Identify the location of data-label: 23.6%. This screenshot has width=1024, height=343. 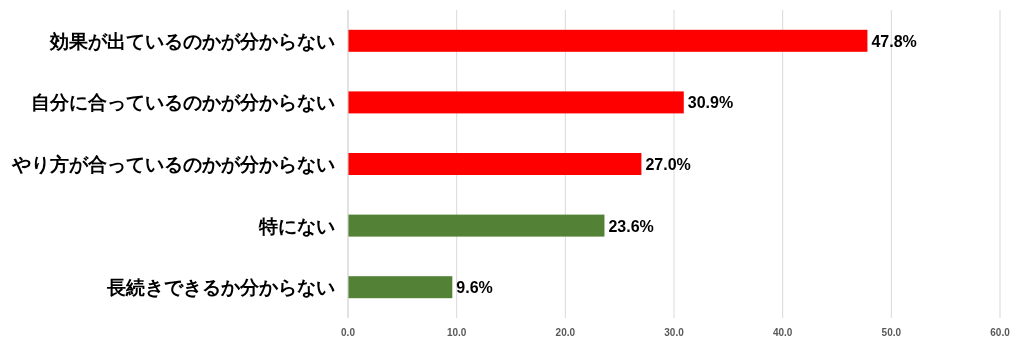
(631, 226).